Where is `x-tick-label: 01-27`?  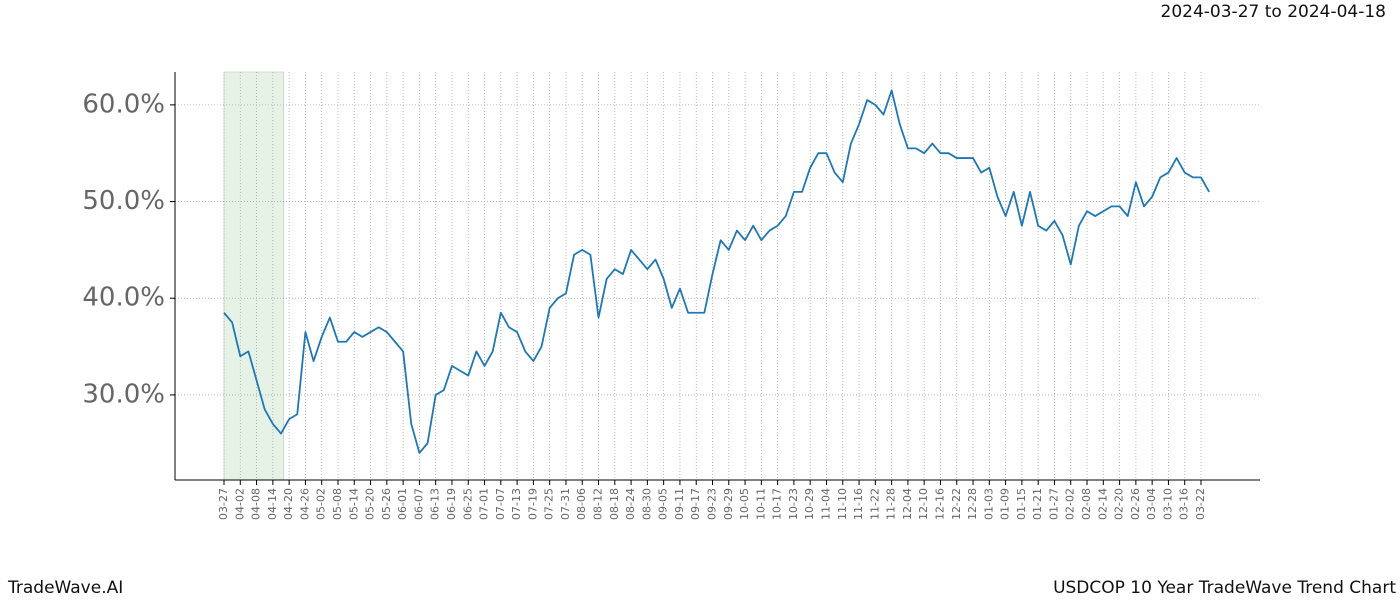
x-tick-label: 01-27 is located at coordinates (1053, 504).